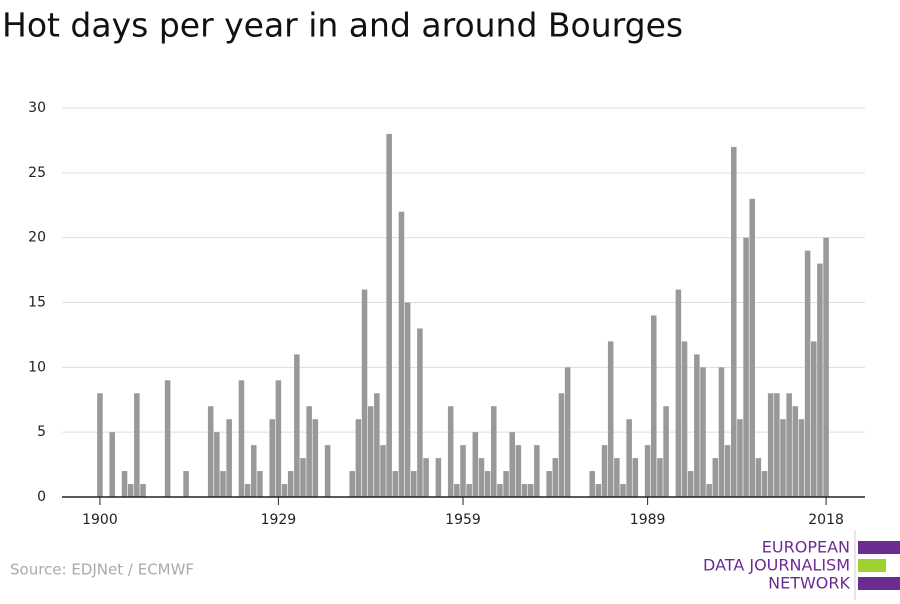 This screenshot has height=604, width=900. Describe the element at coordinates (41, 432) in the screenshot. I see `y-tick-label: 5` at that location.